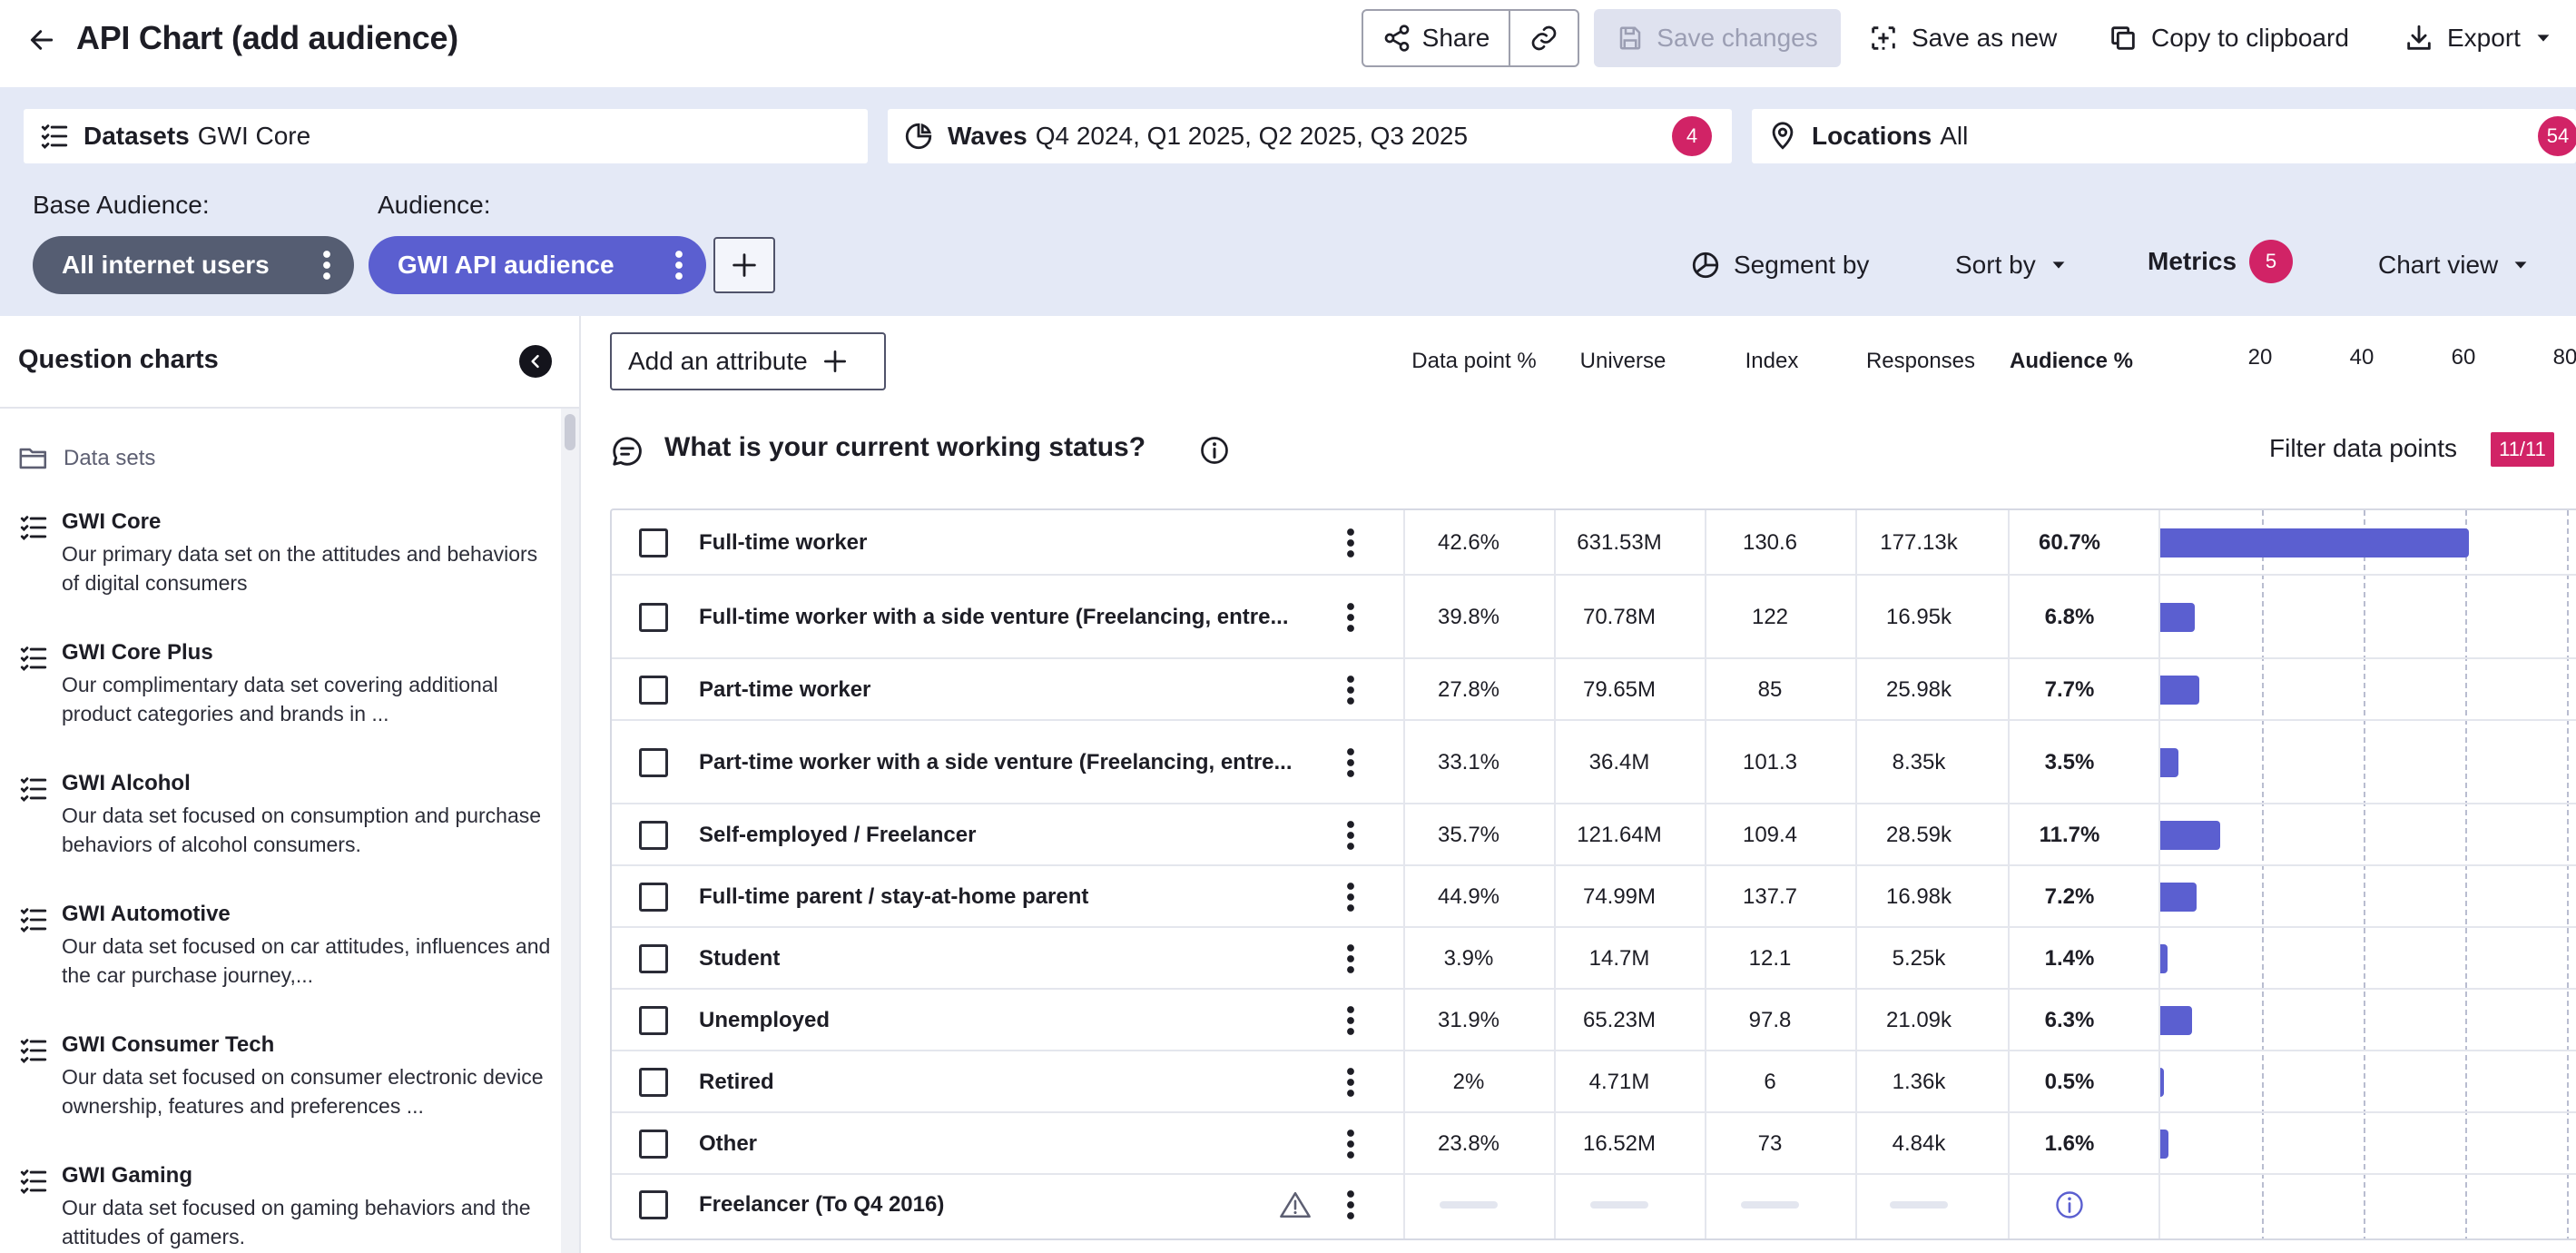  What do you see at coordinates (535, 362) in the screenshot?
I see `collapse-sidebar-button` at bounding box center [535, 362].